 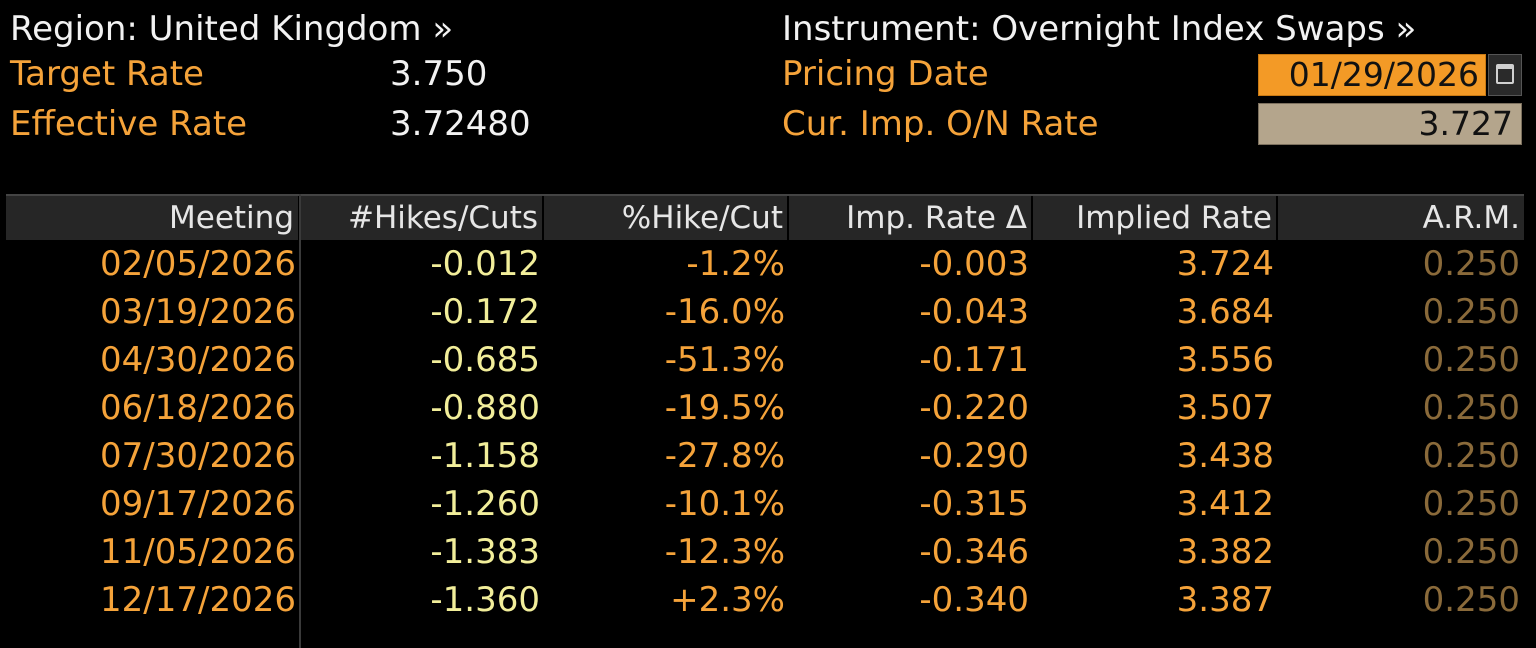 I want to click on table-row: 03/19/2026 -0.172 -16.0% -0.043 3.684 0.250, so click(x=765, y=312).